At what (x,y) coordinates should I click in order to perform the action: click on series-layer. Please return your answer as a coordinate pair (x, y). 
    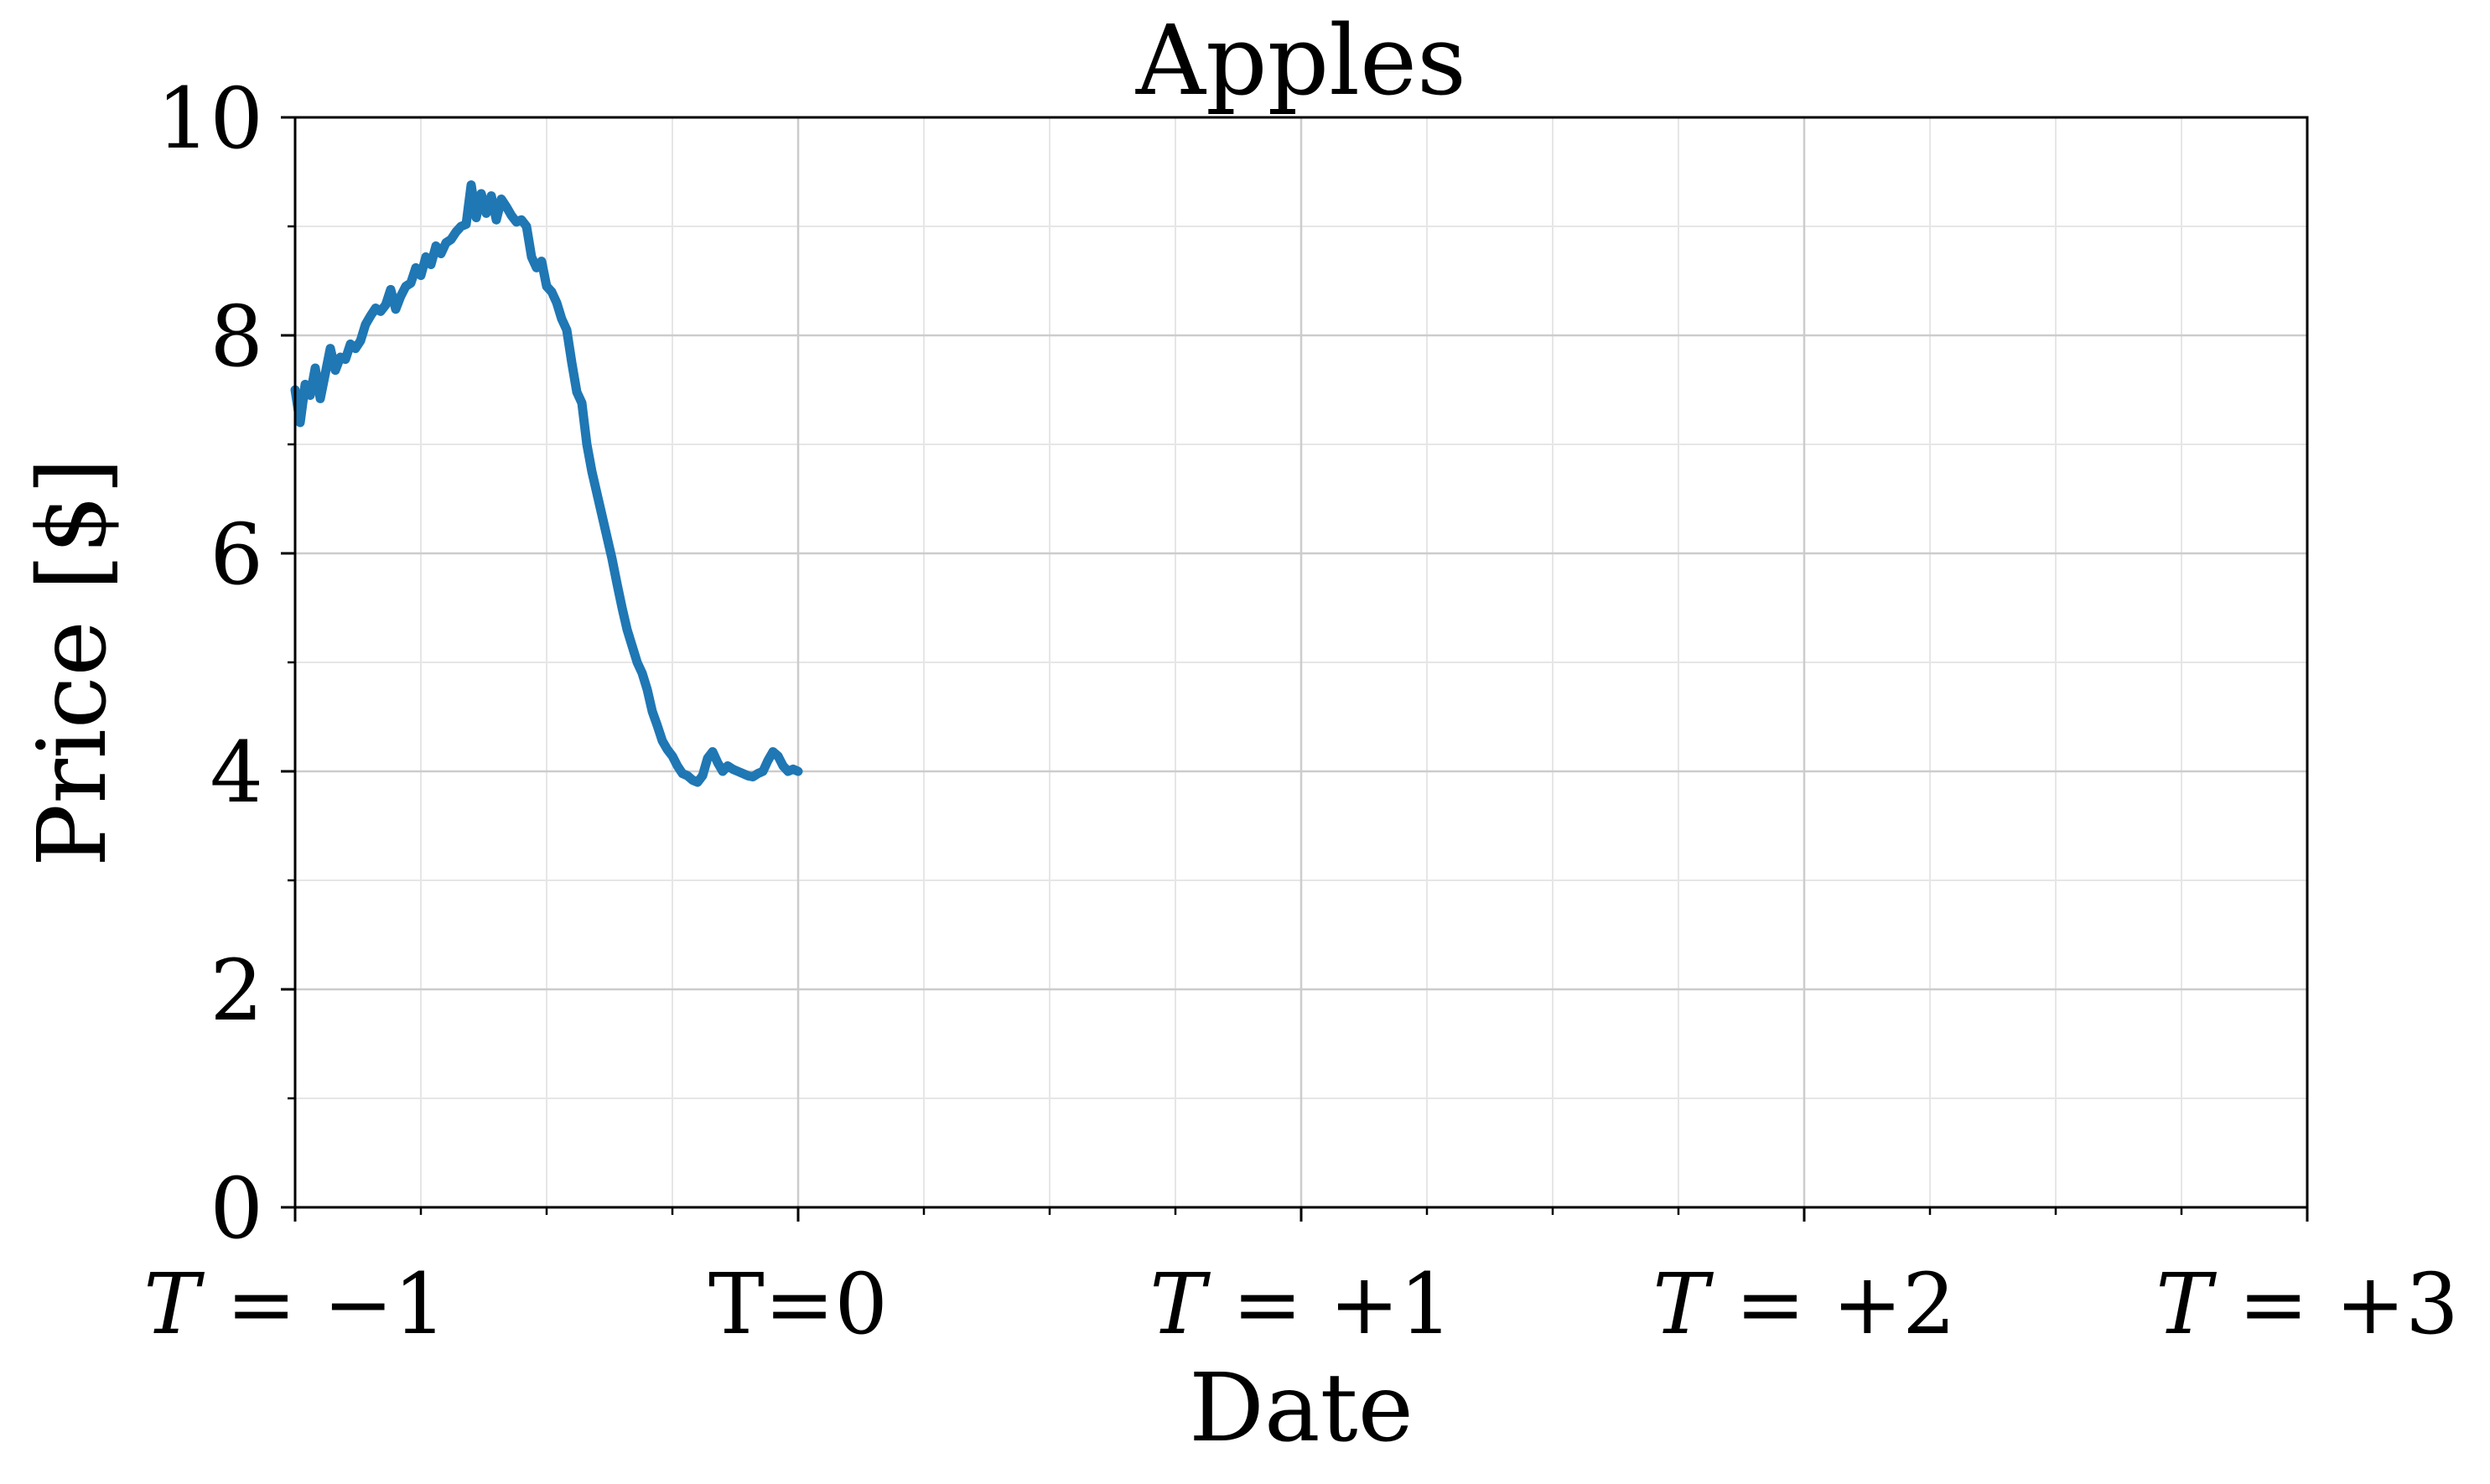
    Looking at the image, I should click on (546, 483).